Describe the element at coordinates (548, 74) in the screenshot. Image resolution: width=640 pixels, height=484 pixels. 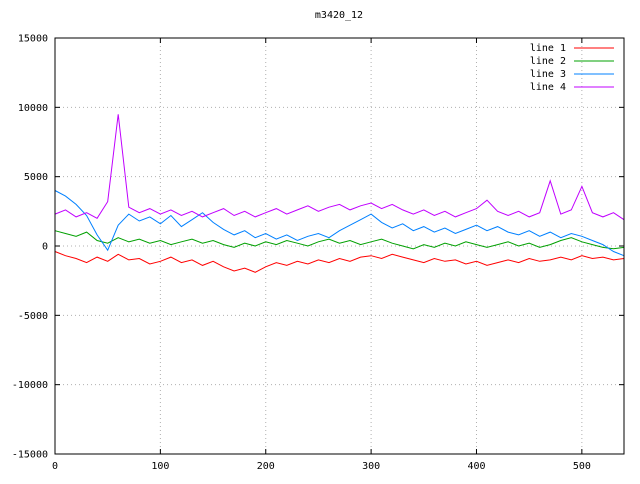
I see `legend-label: line 3` at that location.